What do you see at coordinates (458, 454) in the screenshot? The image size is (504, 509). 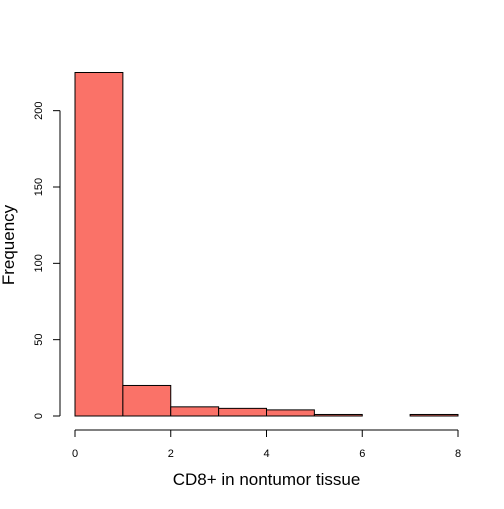 I see `x-tick-label: 8` at bounding box center [458, 454].